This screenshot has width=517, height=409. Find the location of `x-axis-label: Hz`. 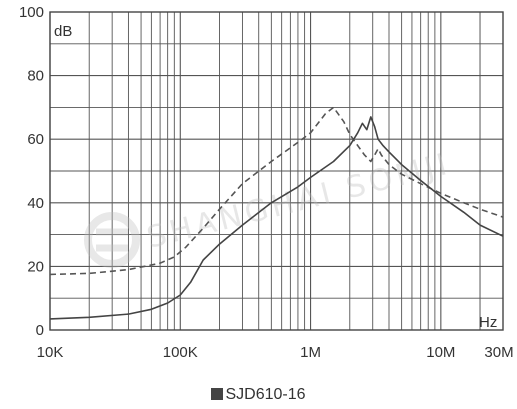

x-axis-label: Hz is located at coordinates (488, 322).